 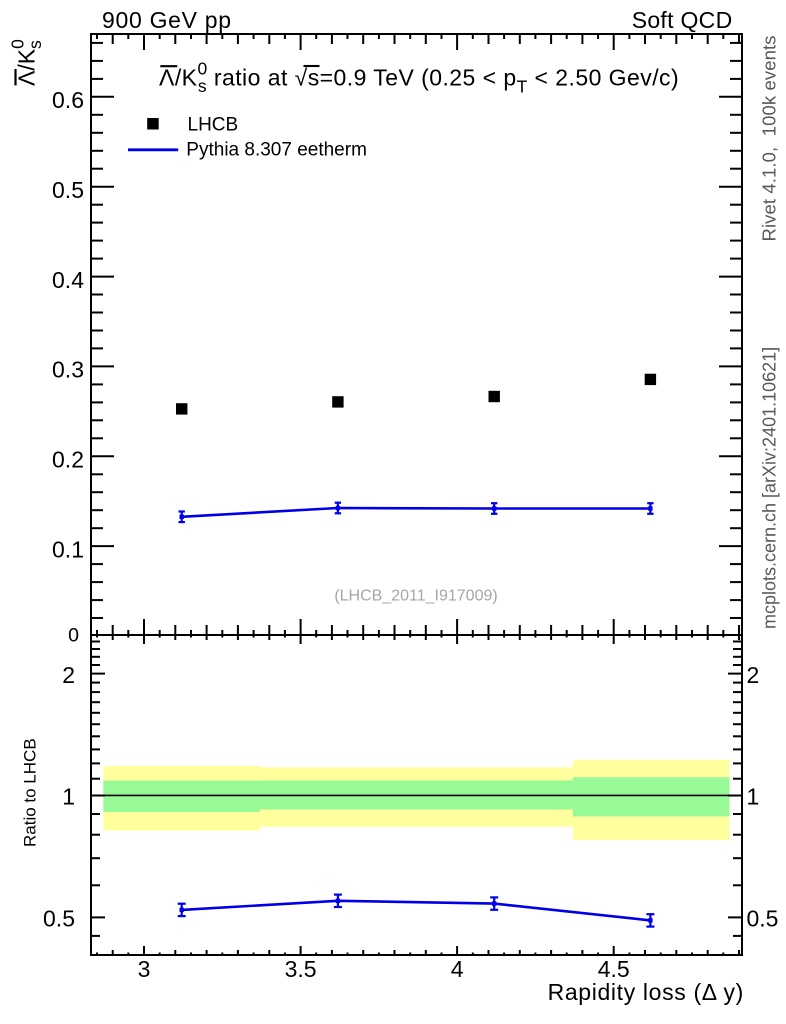 I want to click on svg-text: 4, so click(x=457, y=969).